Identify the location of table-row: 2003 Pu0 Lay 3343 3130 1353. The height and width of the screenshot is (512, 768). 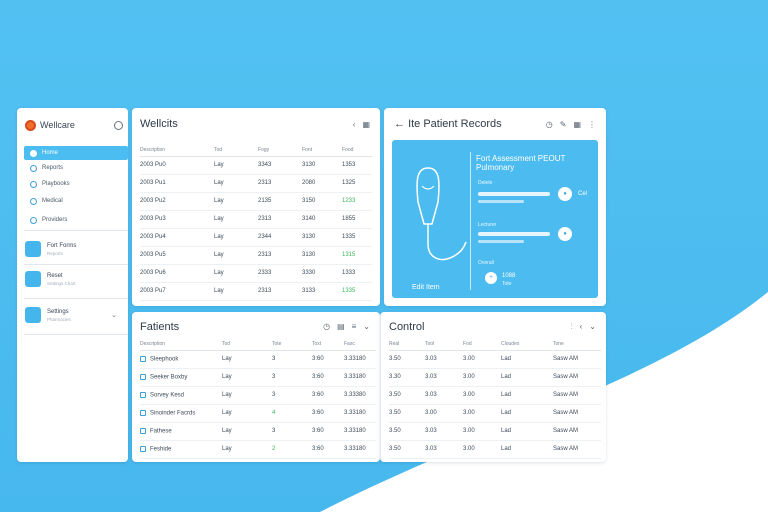
(256, 165).